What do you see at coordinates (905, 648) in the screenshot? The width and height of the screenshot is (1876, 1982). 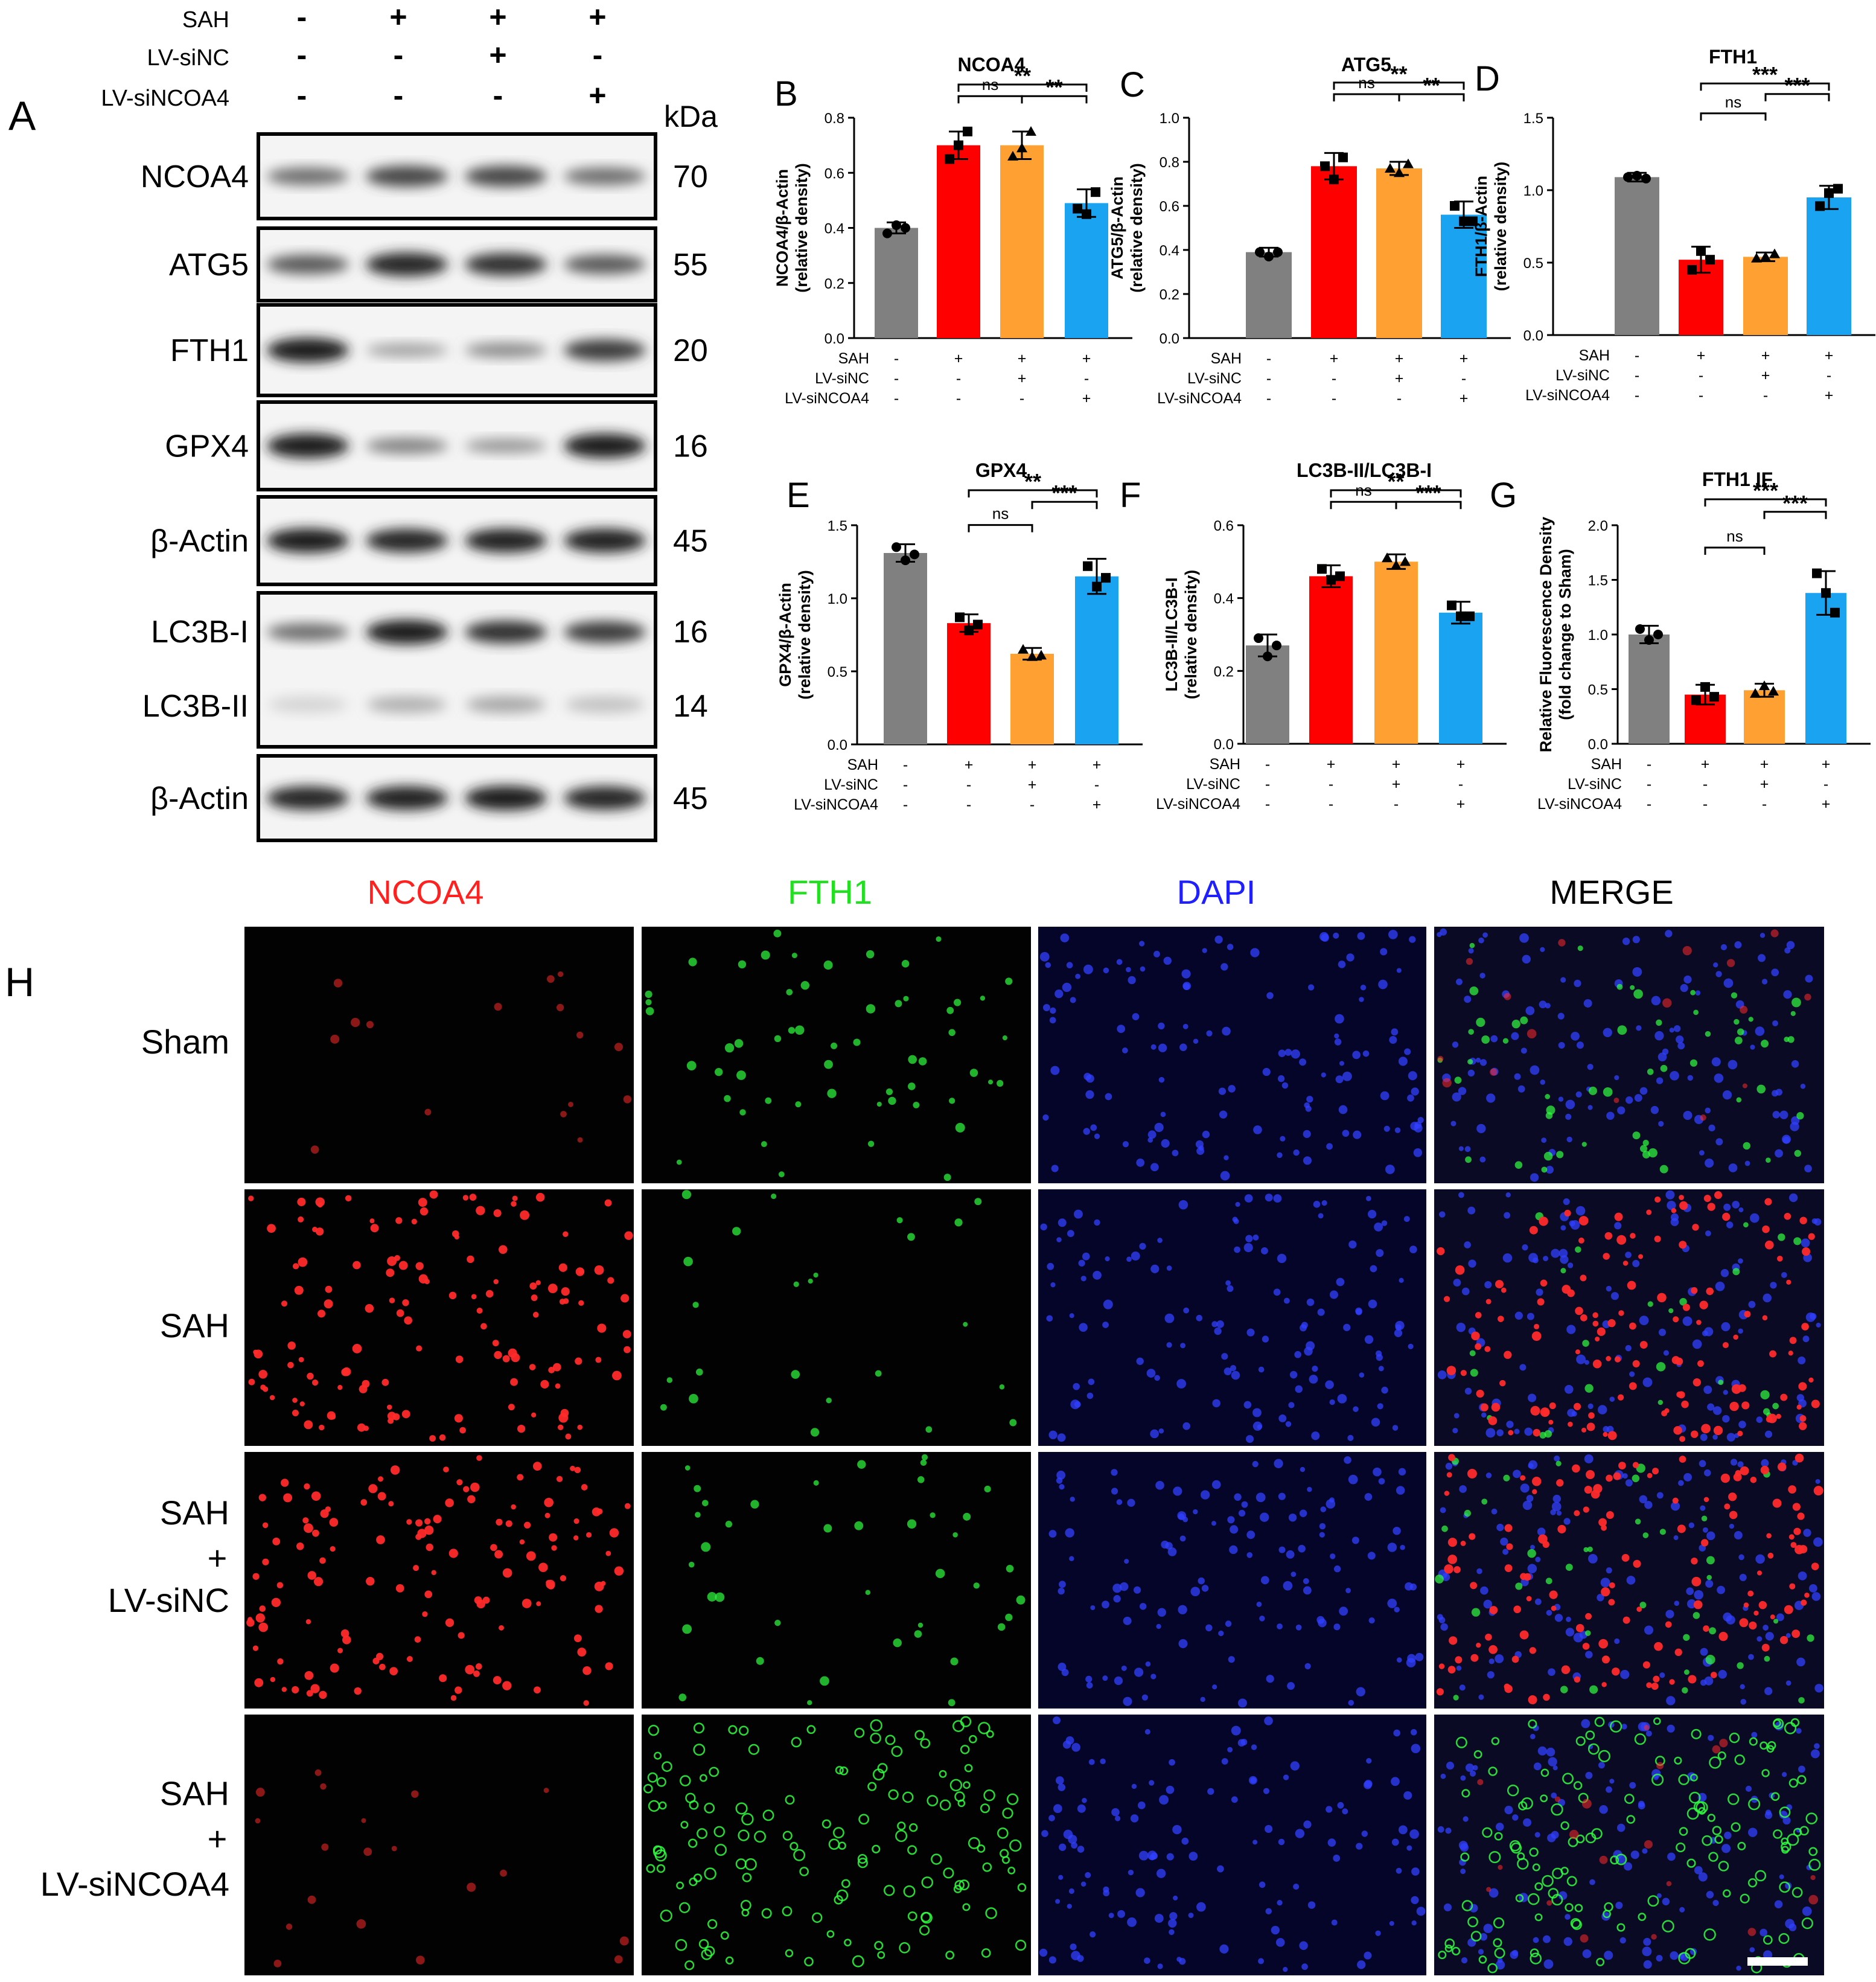 I see `bar` at bounding box center [905, 648].